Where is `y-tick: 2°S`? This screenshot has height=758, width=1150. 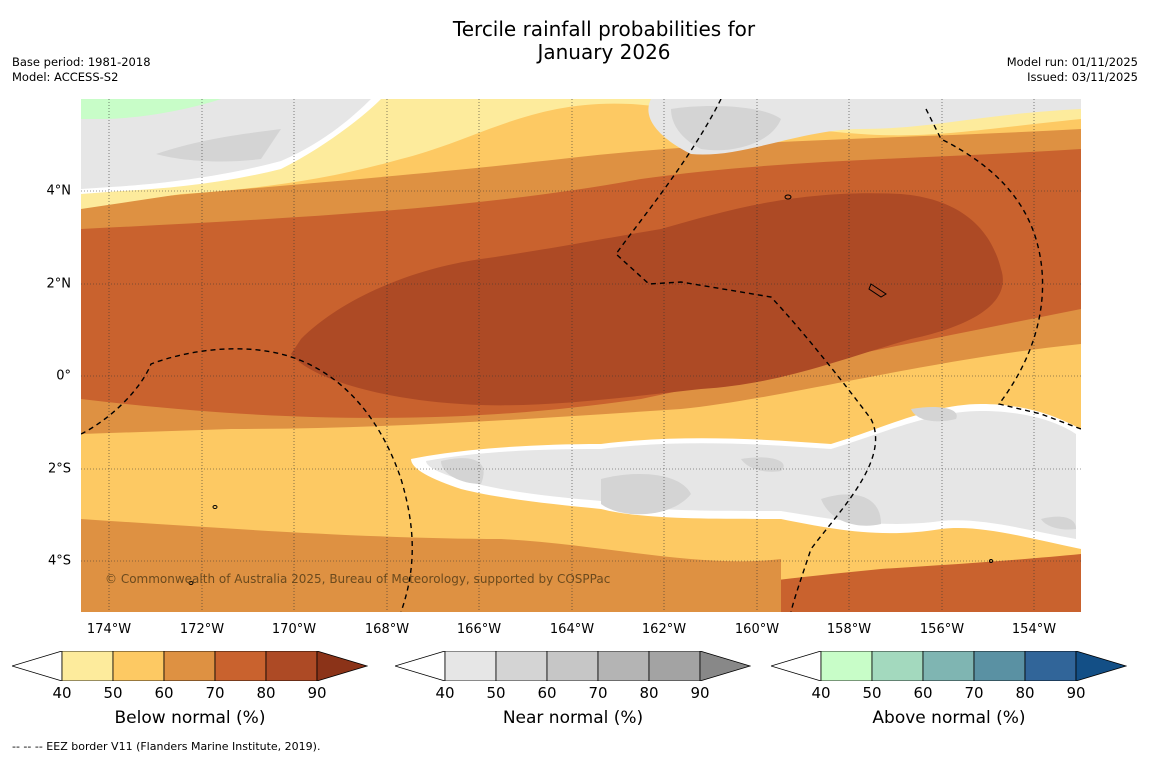 y-tick: 2°S is located at coordinates (59, 469).